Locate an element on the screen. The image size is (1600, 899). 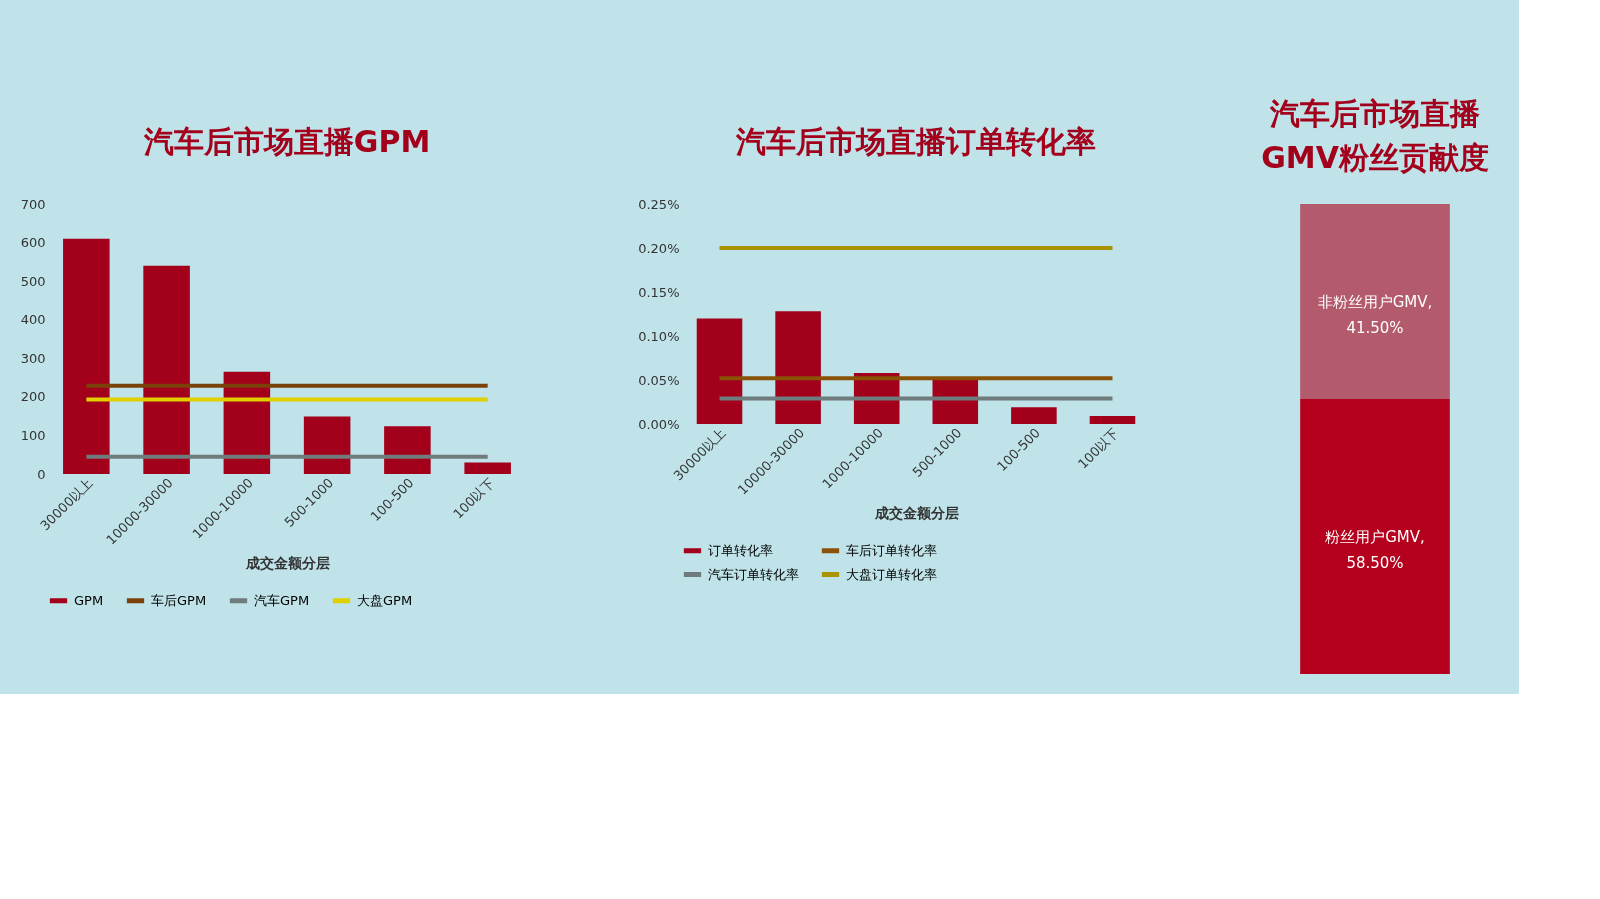
legend-label: 汽车GPM is located at coordinates (282, 600).